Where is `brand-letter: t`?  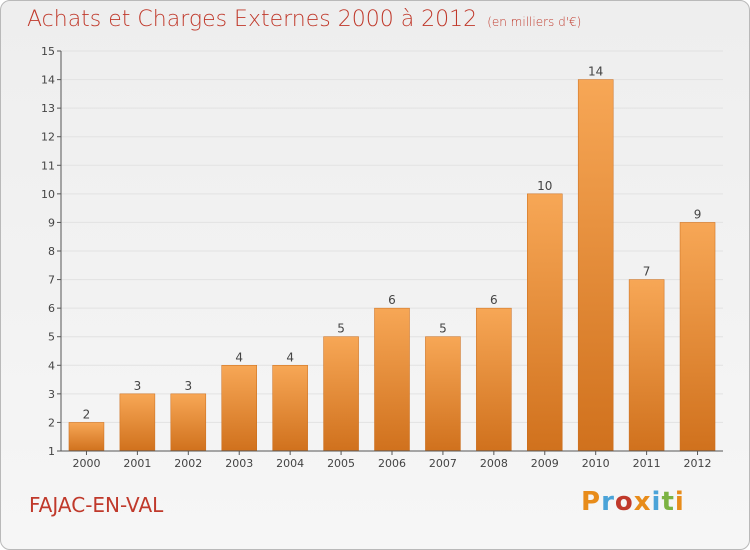 brand-letter: t is located at coordinates (668, 502).